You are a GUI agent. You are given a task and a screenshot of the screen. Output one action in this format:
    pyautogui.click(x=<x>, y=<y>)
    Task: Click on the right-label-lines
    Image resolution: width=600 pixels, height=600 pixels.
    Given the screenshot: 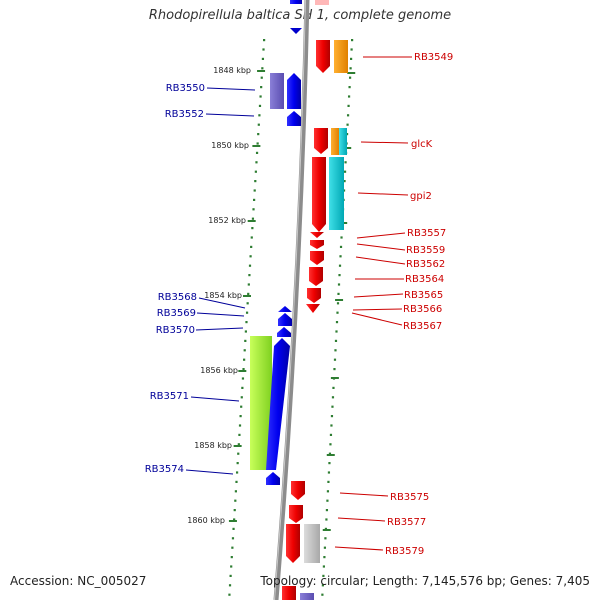 What is the action you would take?
    pyautogui.click(x=373, y=303)
    